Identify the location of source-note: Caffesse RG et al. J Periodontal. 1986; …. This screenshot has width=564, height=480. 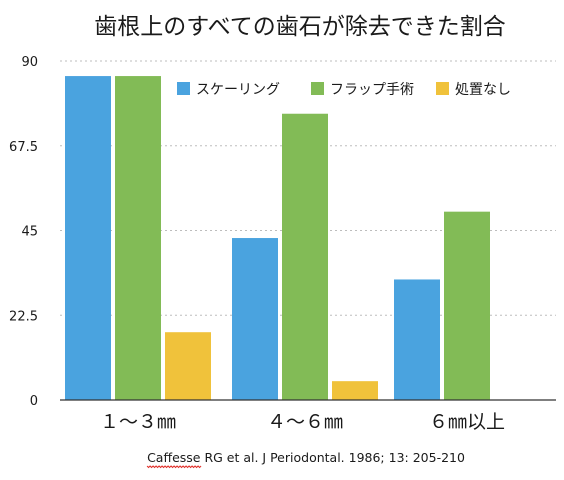
(306, 457).